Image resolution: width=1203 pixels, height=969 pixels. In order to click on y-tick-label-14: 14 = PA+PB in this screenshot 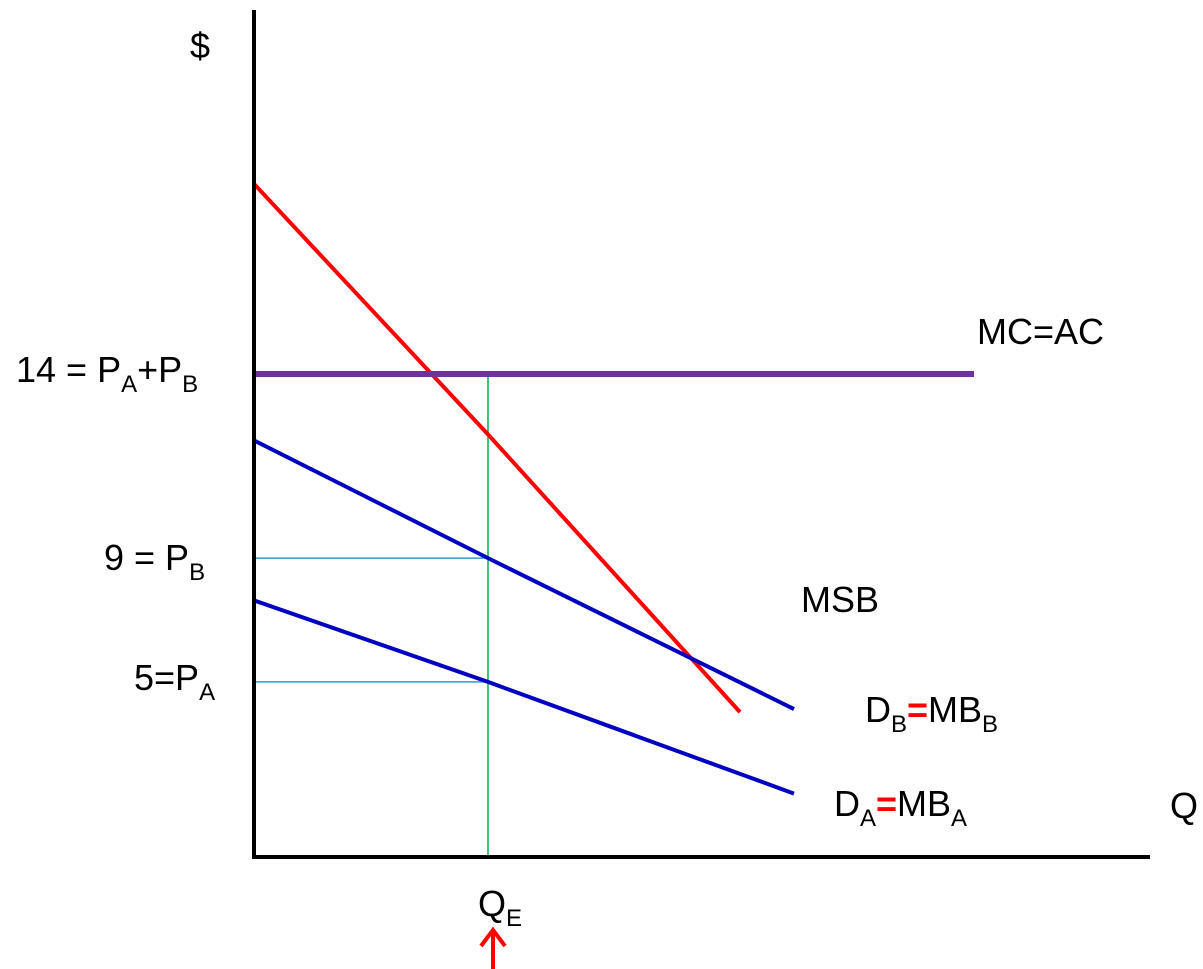, I will do `click(107, 373)`.